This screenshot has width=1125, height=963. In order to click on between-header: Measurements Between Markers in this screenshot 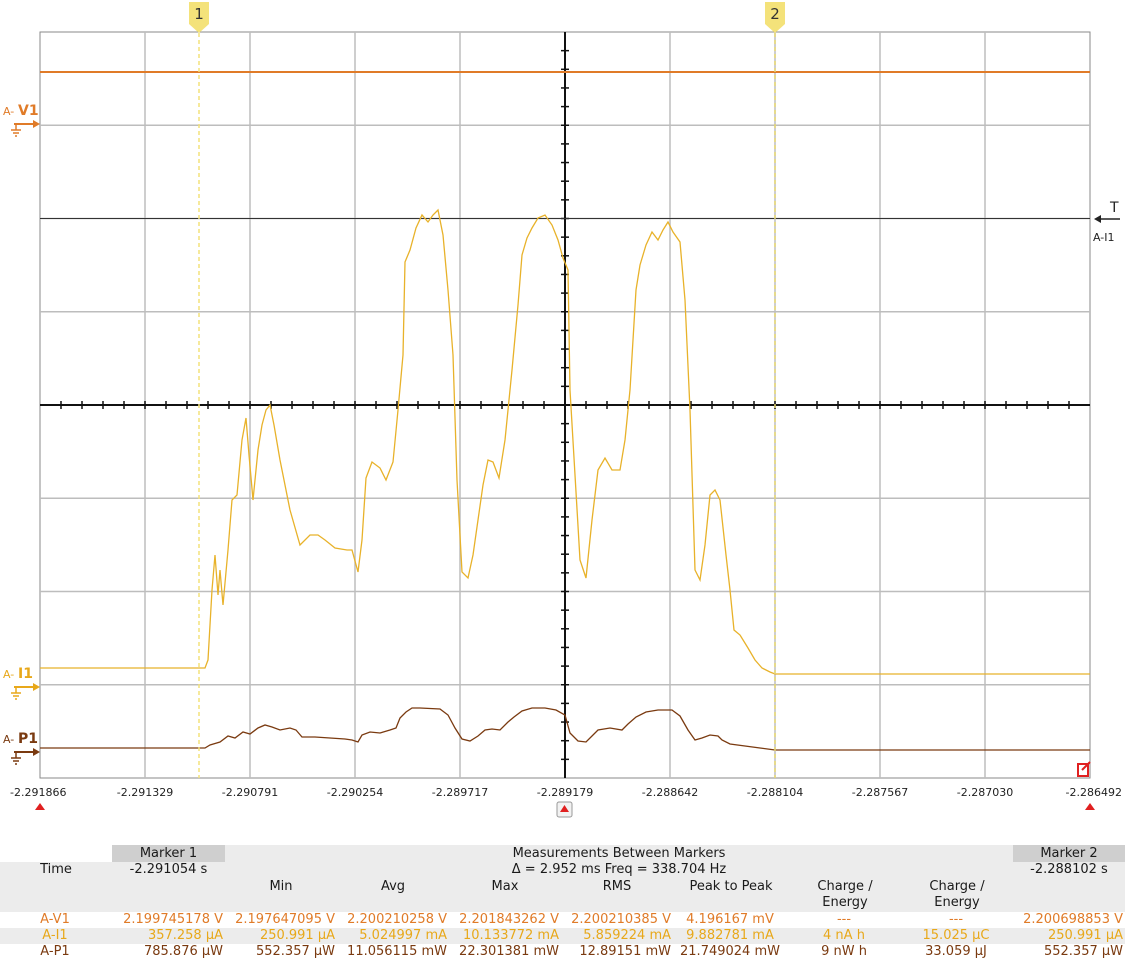, I will do `click(619, 853)`.